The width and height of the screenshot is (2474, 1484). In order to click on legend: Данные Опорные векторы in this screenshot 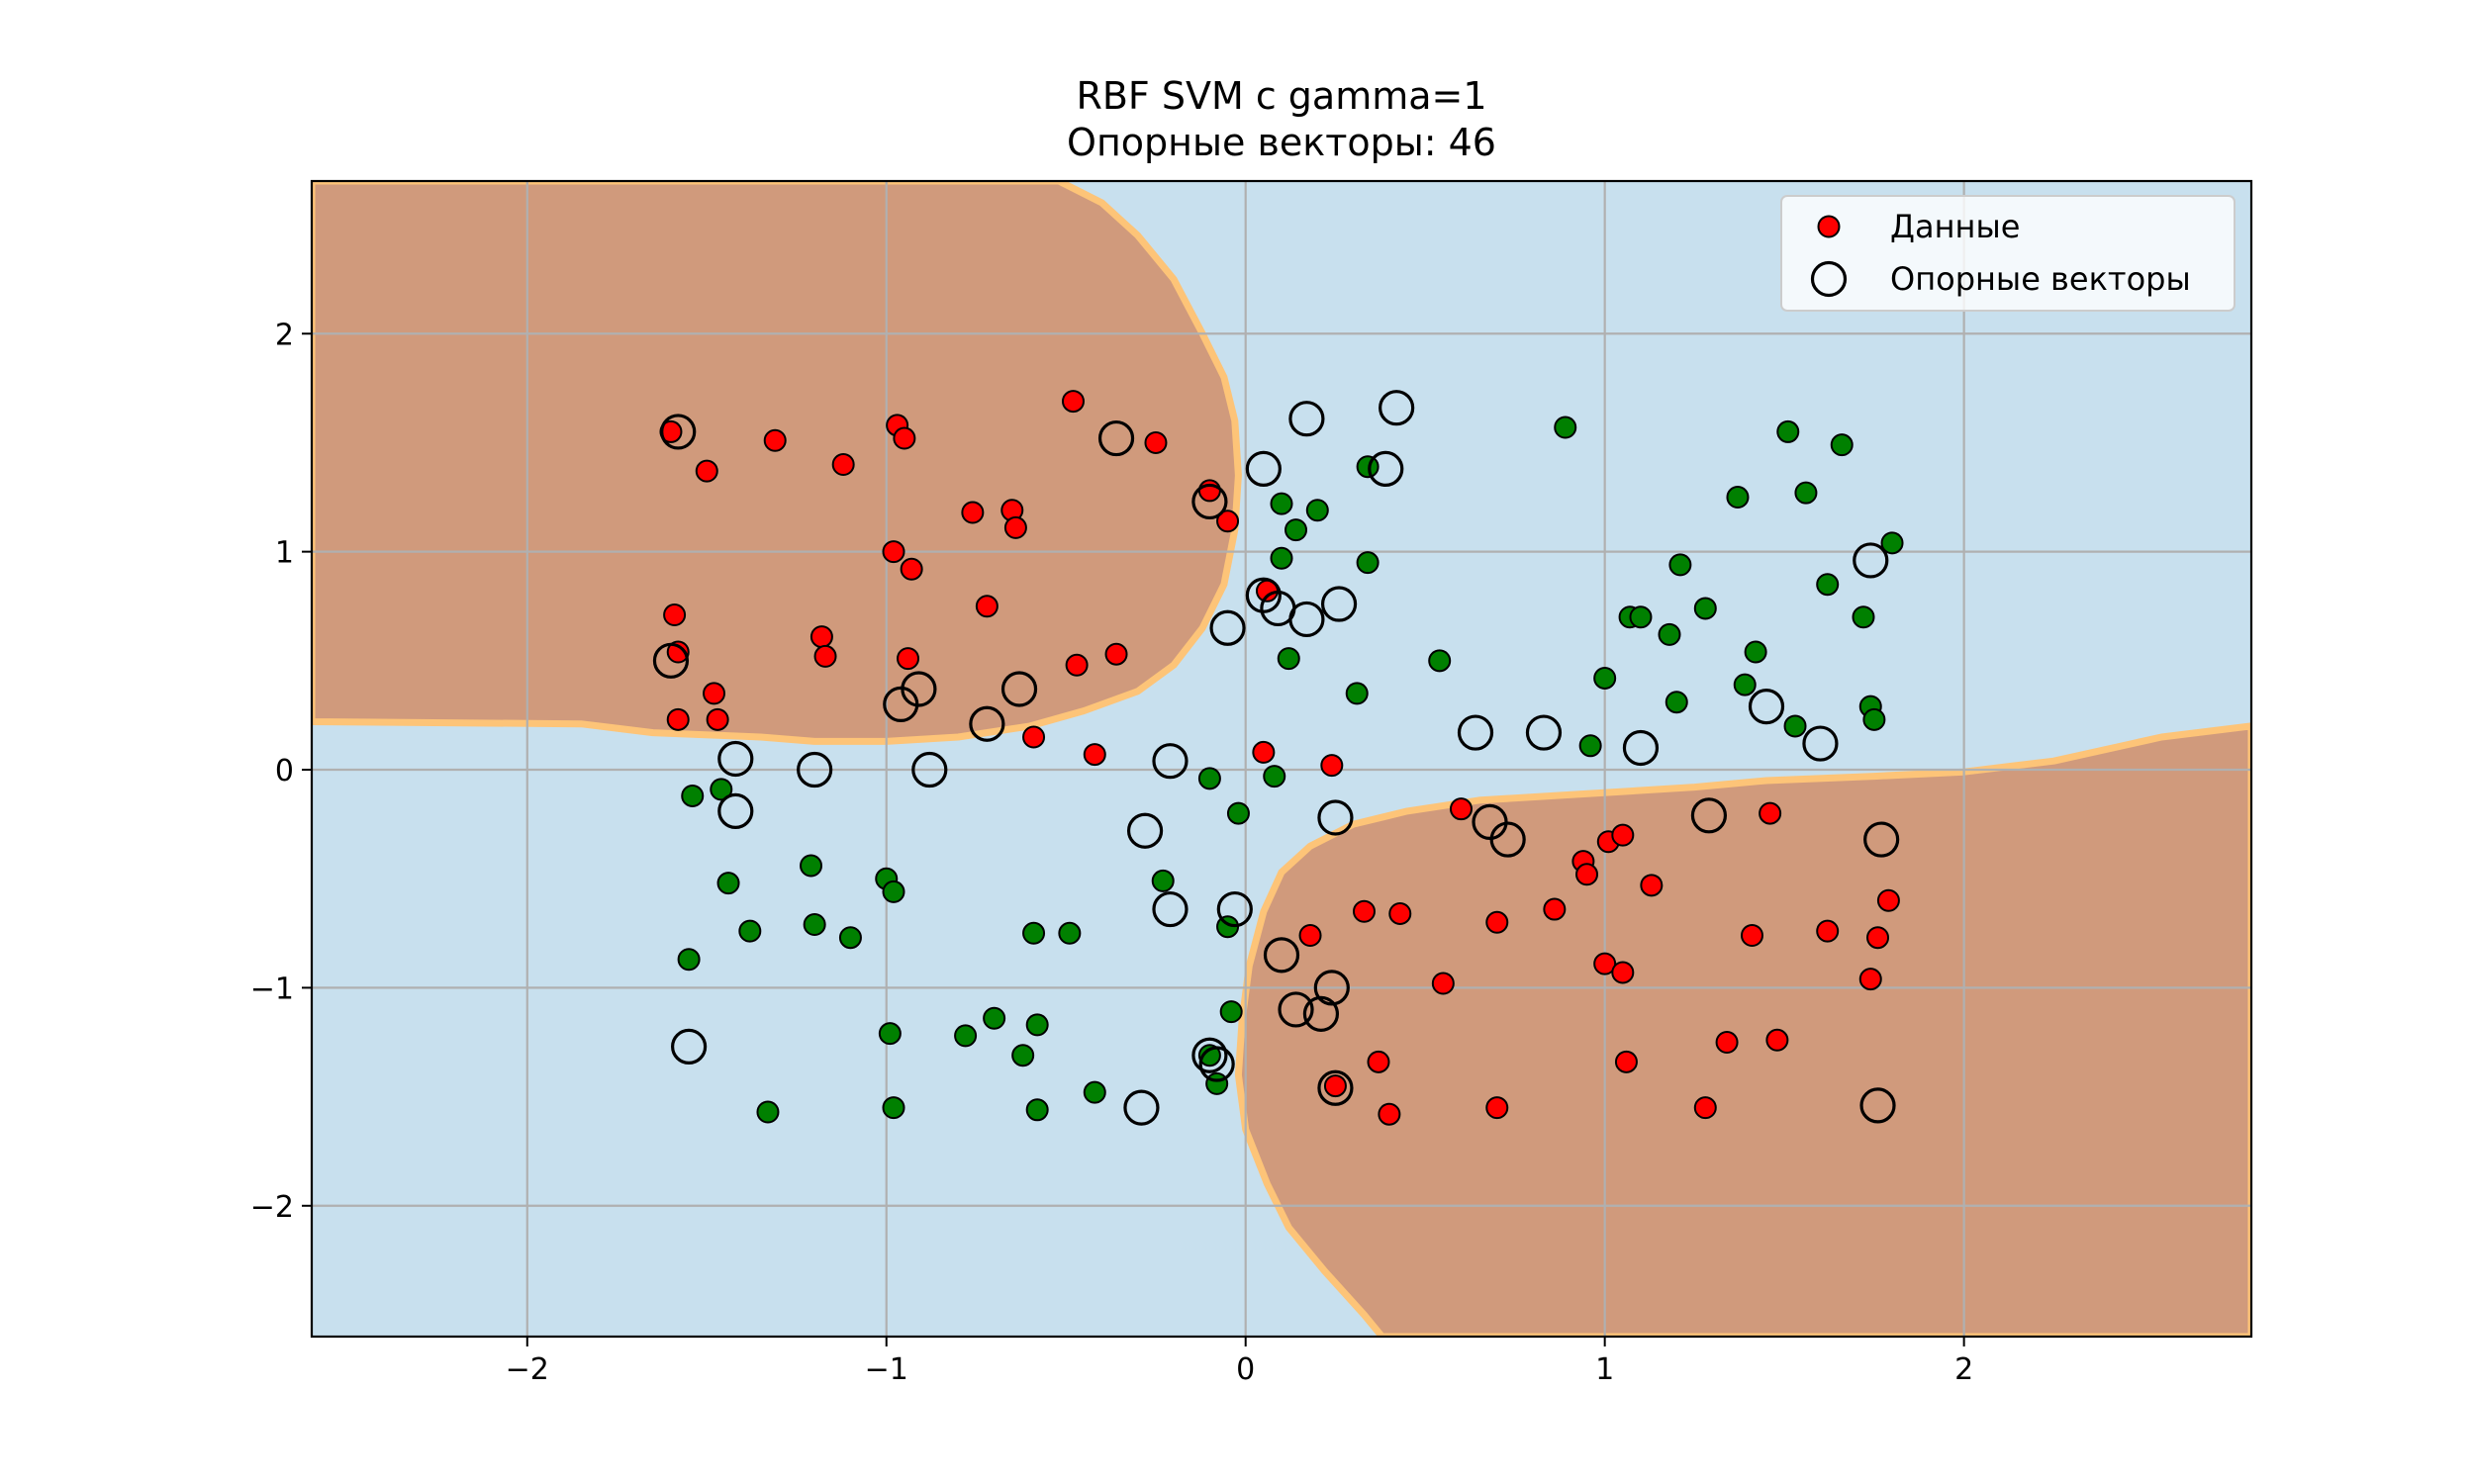, I will do `click(2008, 253)`.